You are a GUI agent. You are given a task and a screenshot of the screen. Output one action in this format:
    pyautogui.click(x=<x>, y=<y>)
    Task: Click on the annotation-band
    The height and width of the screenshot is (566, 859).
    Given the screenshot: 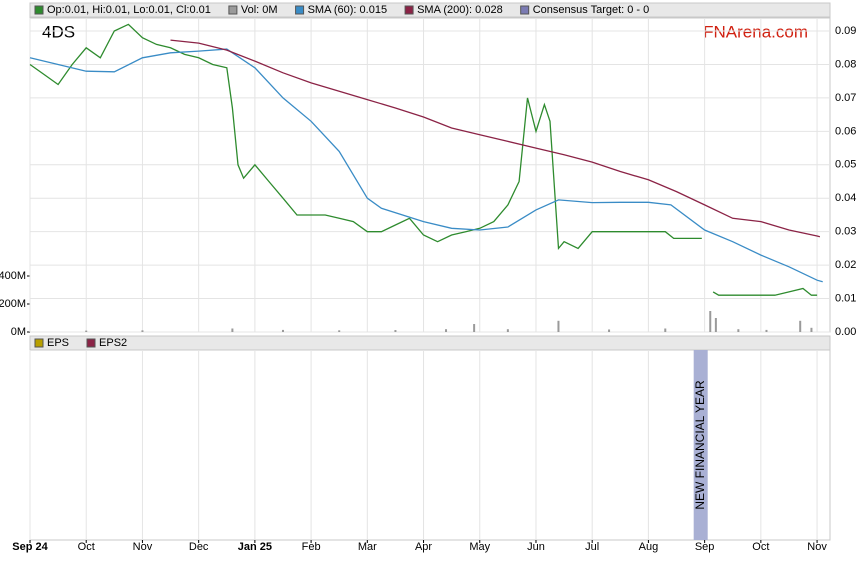 What is the action you would take?
    pyautogui.click(x=700, y=445)
    